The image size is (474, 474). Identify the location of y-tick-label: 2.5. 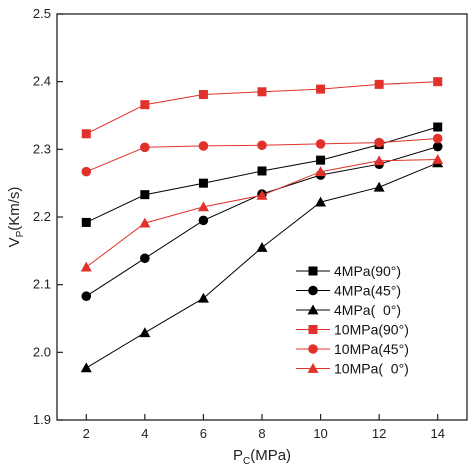
(42, 13).